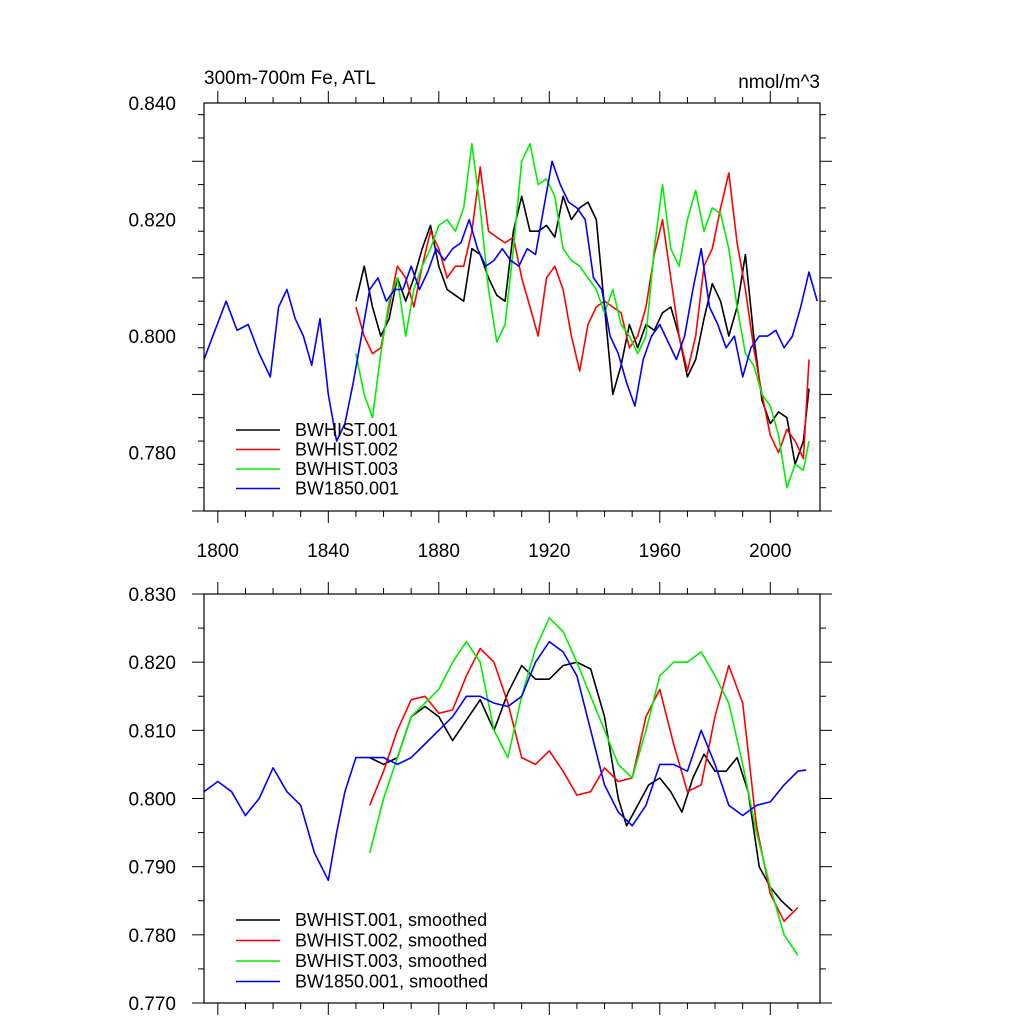  I want to click on legend-label: BWHIST.001, smoothed, so click(391, 920).